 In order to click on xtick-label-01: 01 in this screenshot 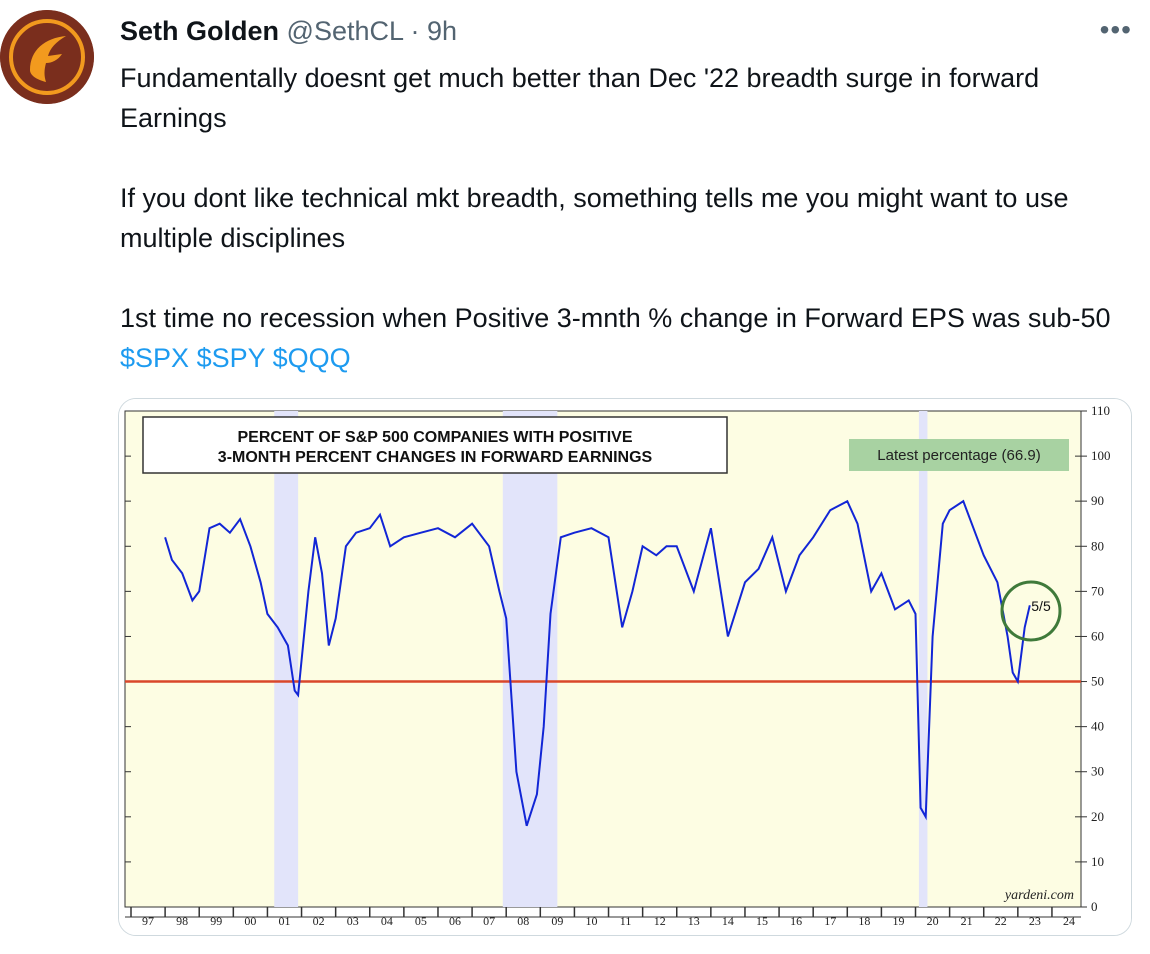, I will do `click(284, 921)`.